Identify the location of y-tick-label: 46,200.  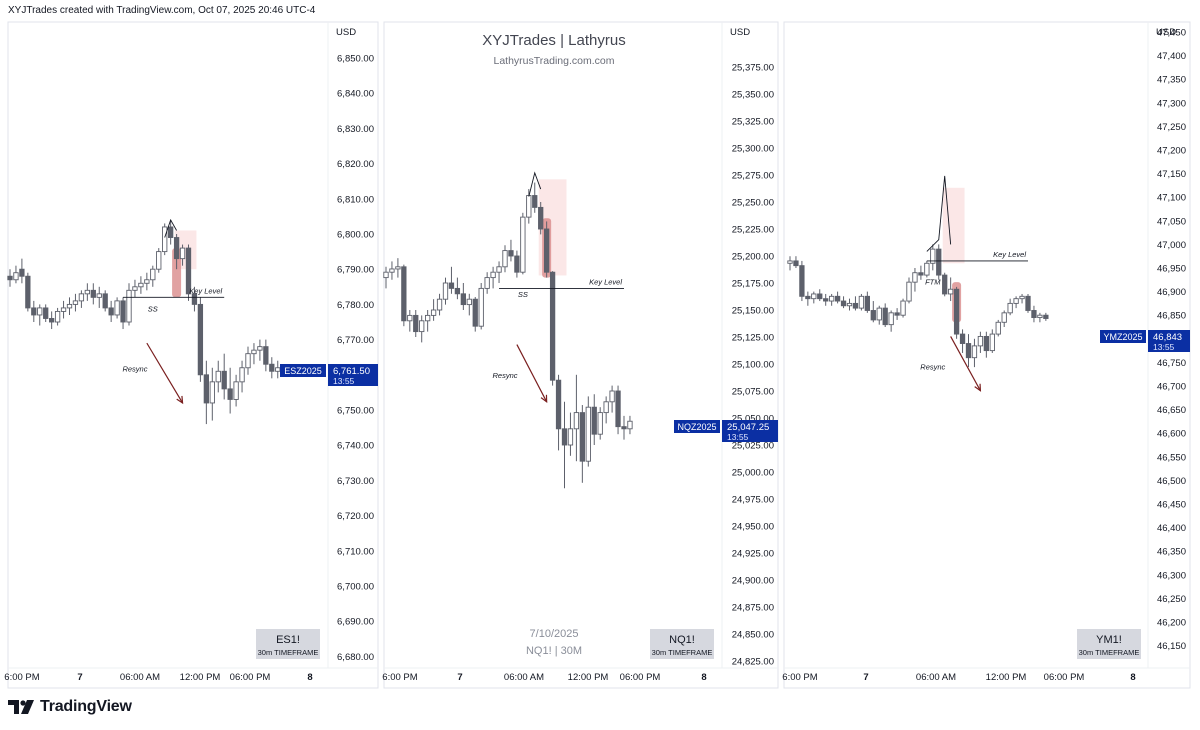
(1171, 623).